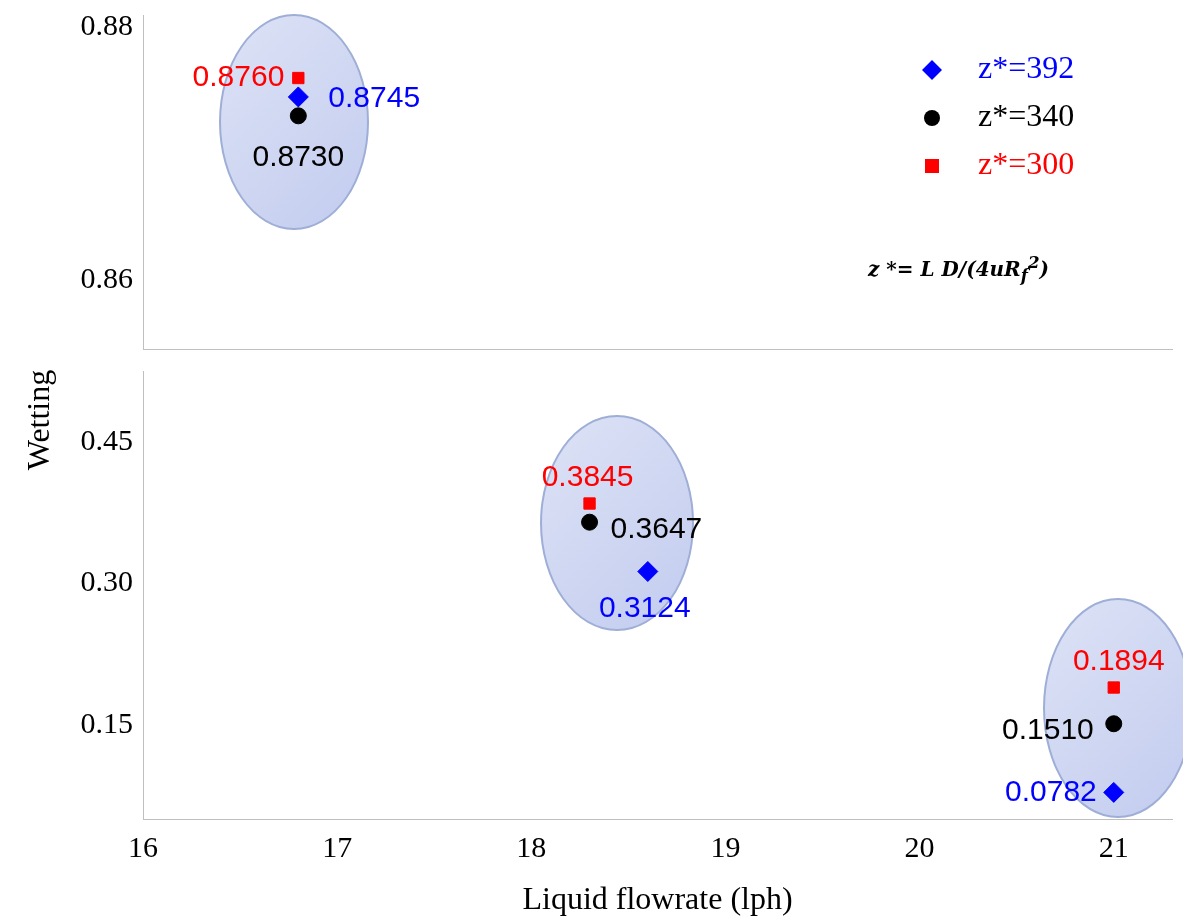  What do you see at coordinates (1118, 659) in the screenshot?
I see `data-label: 0.1894` at bounding box center [1118, 659].